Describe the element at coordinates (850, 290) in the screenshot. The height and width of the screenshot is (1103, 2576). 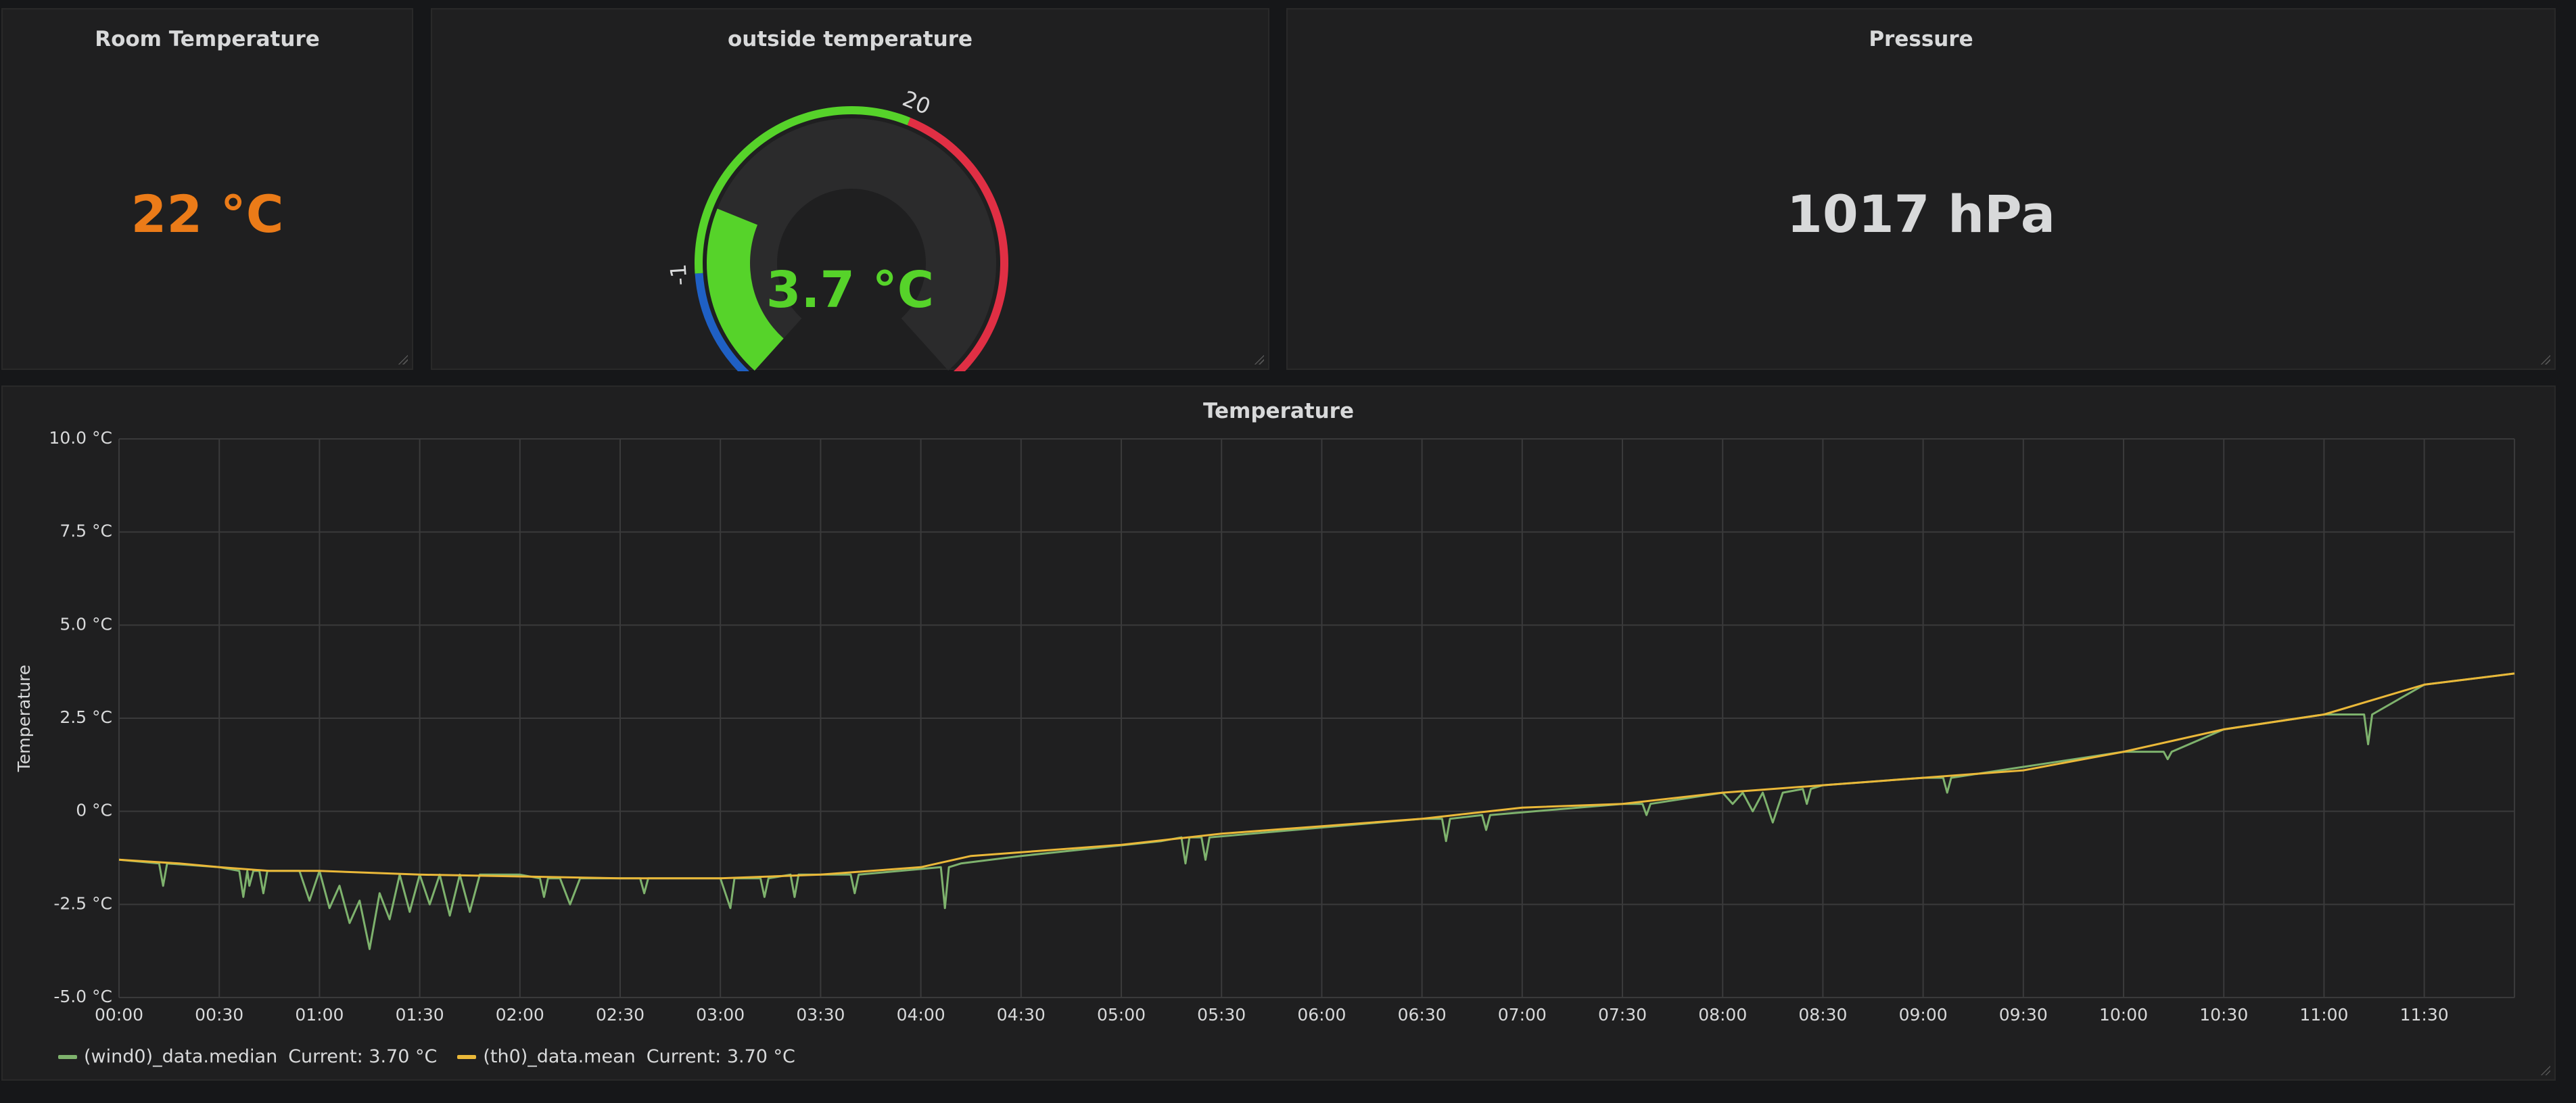
I see `gauge-value: 3.7 °C` at that location.